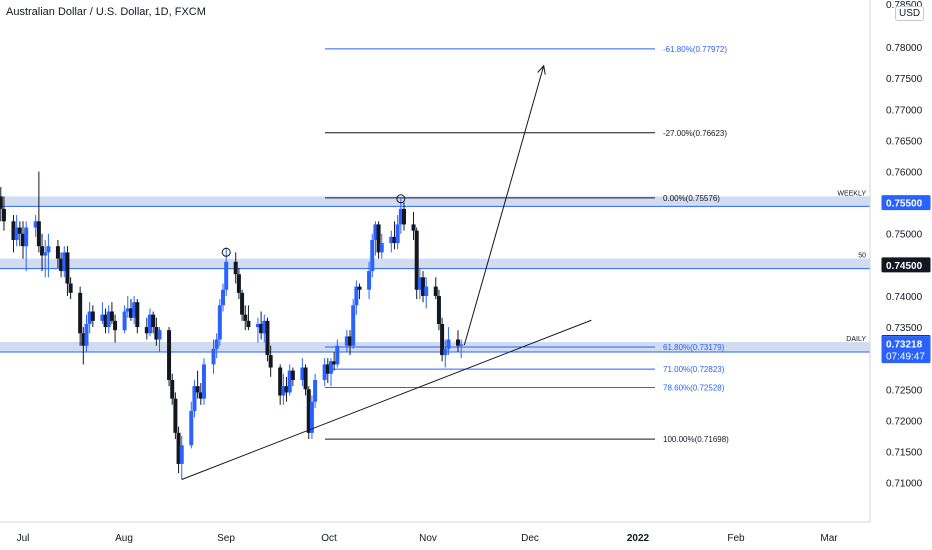 The image size is (932, 550). Describe the element at coordinates (904, 297) in the screenshot. I see `y-tick-label: 0.74000` at that location.